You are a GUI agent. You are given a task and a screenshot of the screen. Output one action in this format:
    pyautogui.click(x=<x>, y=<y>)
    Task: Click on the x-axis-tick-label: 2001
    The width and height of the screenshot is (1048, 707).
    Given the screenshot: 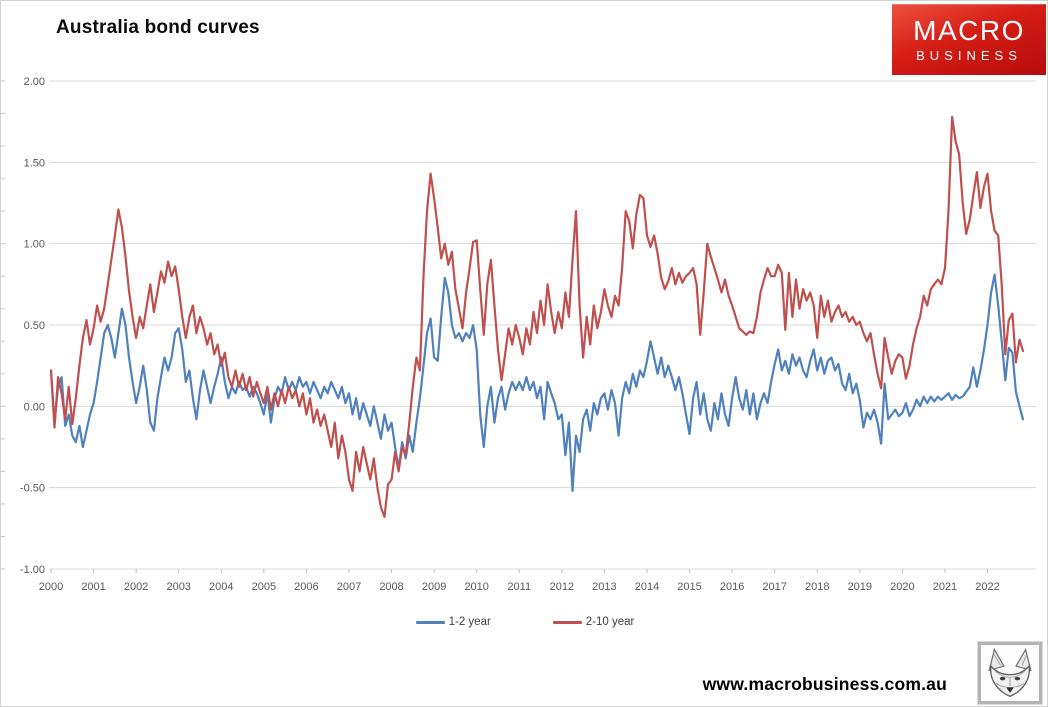 What is the action you would take?
    pyautogui.click(x=93, y=587)
    